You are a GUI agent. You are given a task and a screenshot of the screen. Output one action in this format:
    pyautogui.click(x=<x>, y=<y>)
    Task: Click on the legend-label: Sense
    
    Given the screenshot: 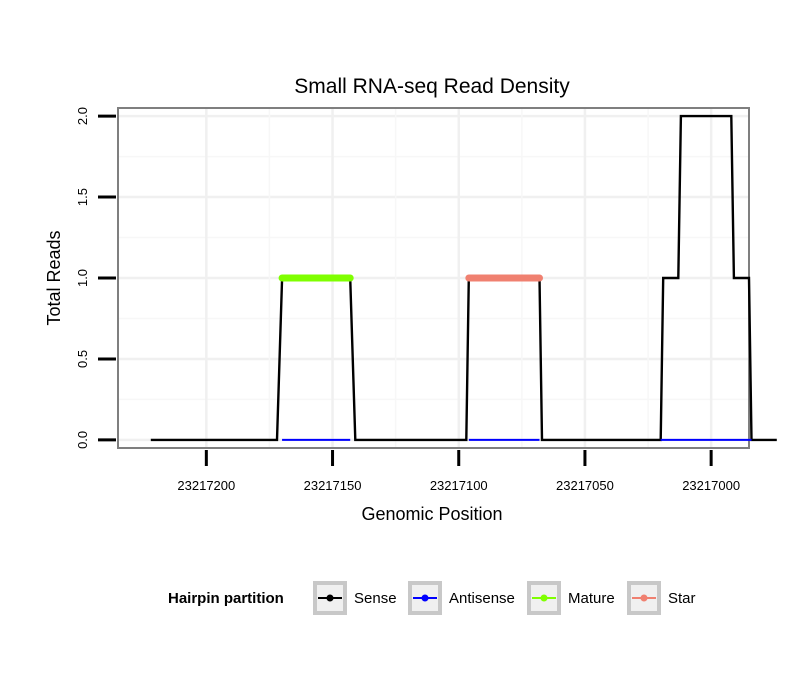 What is the action you would take?
    pyautogui.click(x=375, y=598)
    